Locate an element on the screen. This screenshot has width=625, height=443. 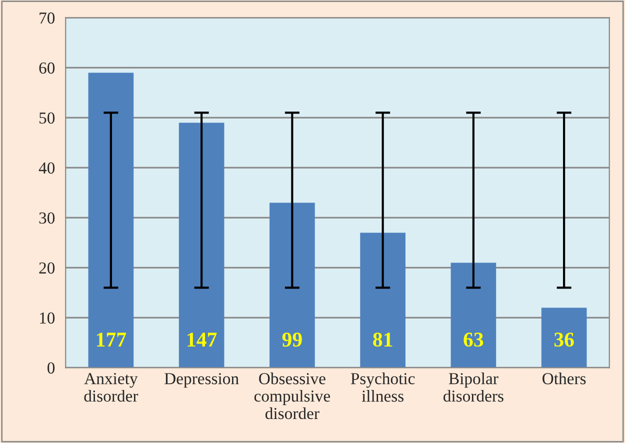
x-tick-label: Bipolar disorders is located at coordinates (473, 387).